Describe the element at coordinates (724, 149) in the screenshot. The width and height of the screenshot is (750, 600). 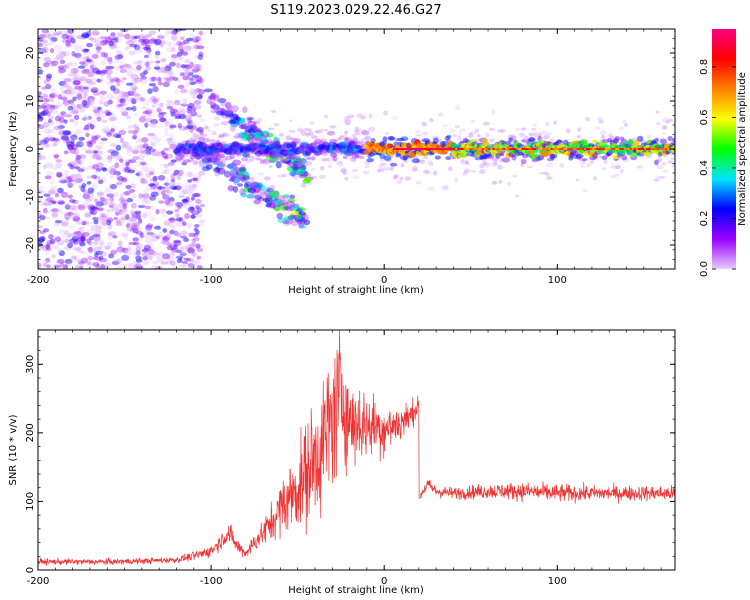
I see `colorbar-gradient` at that location.